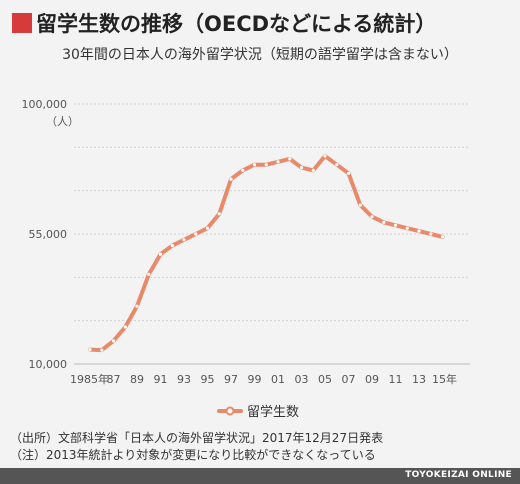 This screenshot has width=520, height=484. I want to click on x-tick-label: 03, so click(302, 379).